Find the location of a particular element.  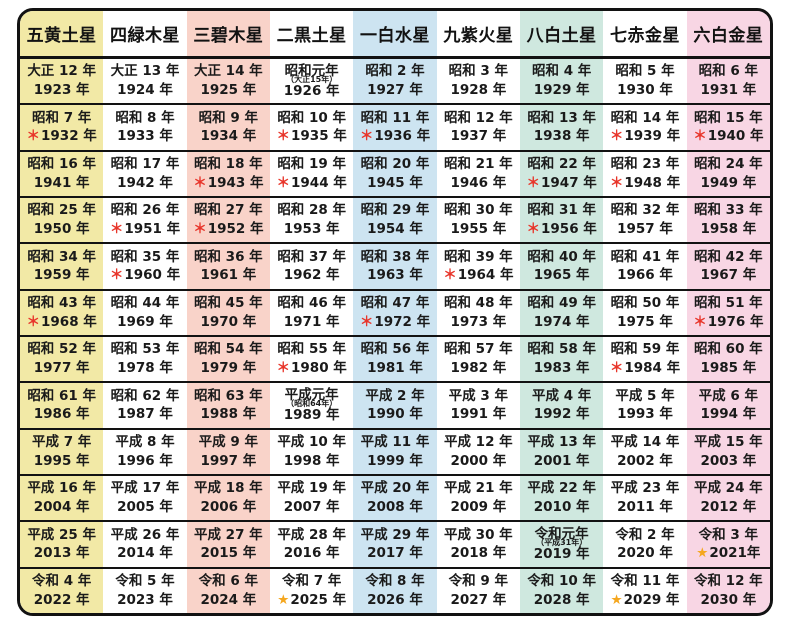

era-label: 大正 13 年 is located at coordinates (145, 71).